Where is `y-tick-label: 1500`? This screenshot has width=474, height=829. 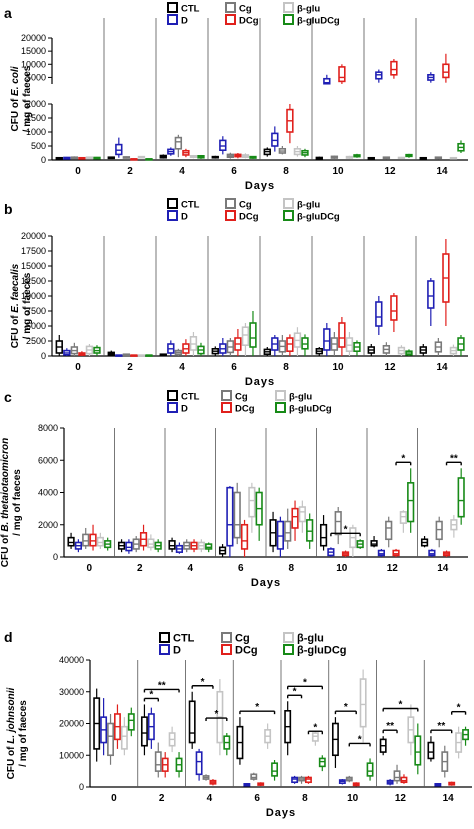
y-tick-label: 1500 is located at coordinates (36, 118).